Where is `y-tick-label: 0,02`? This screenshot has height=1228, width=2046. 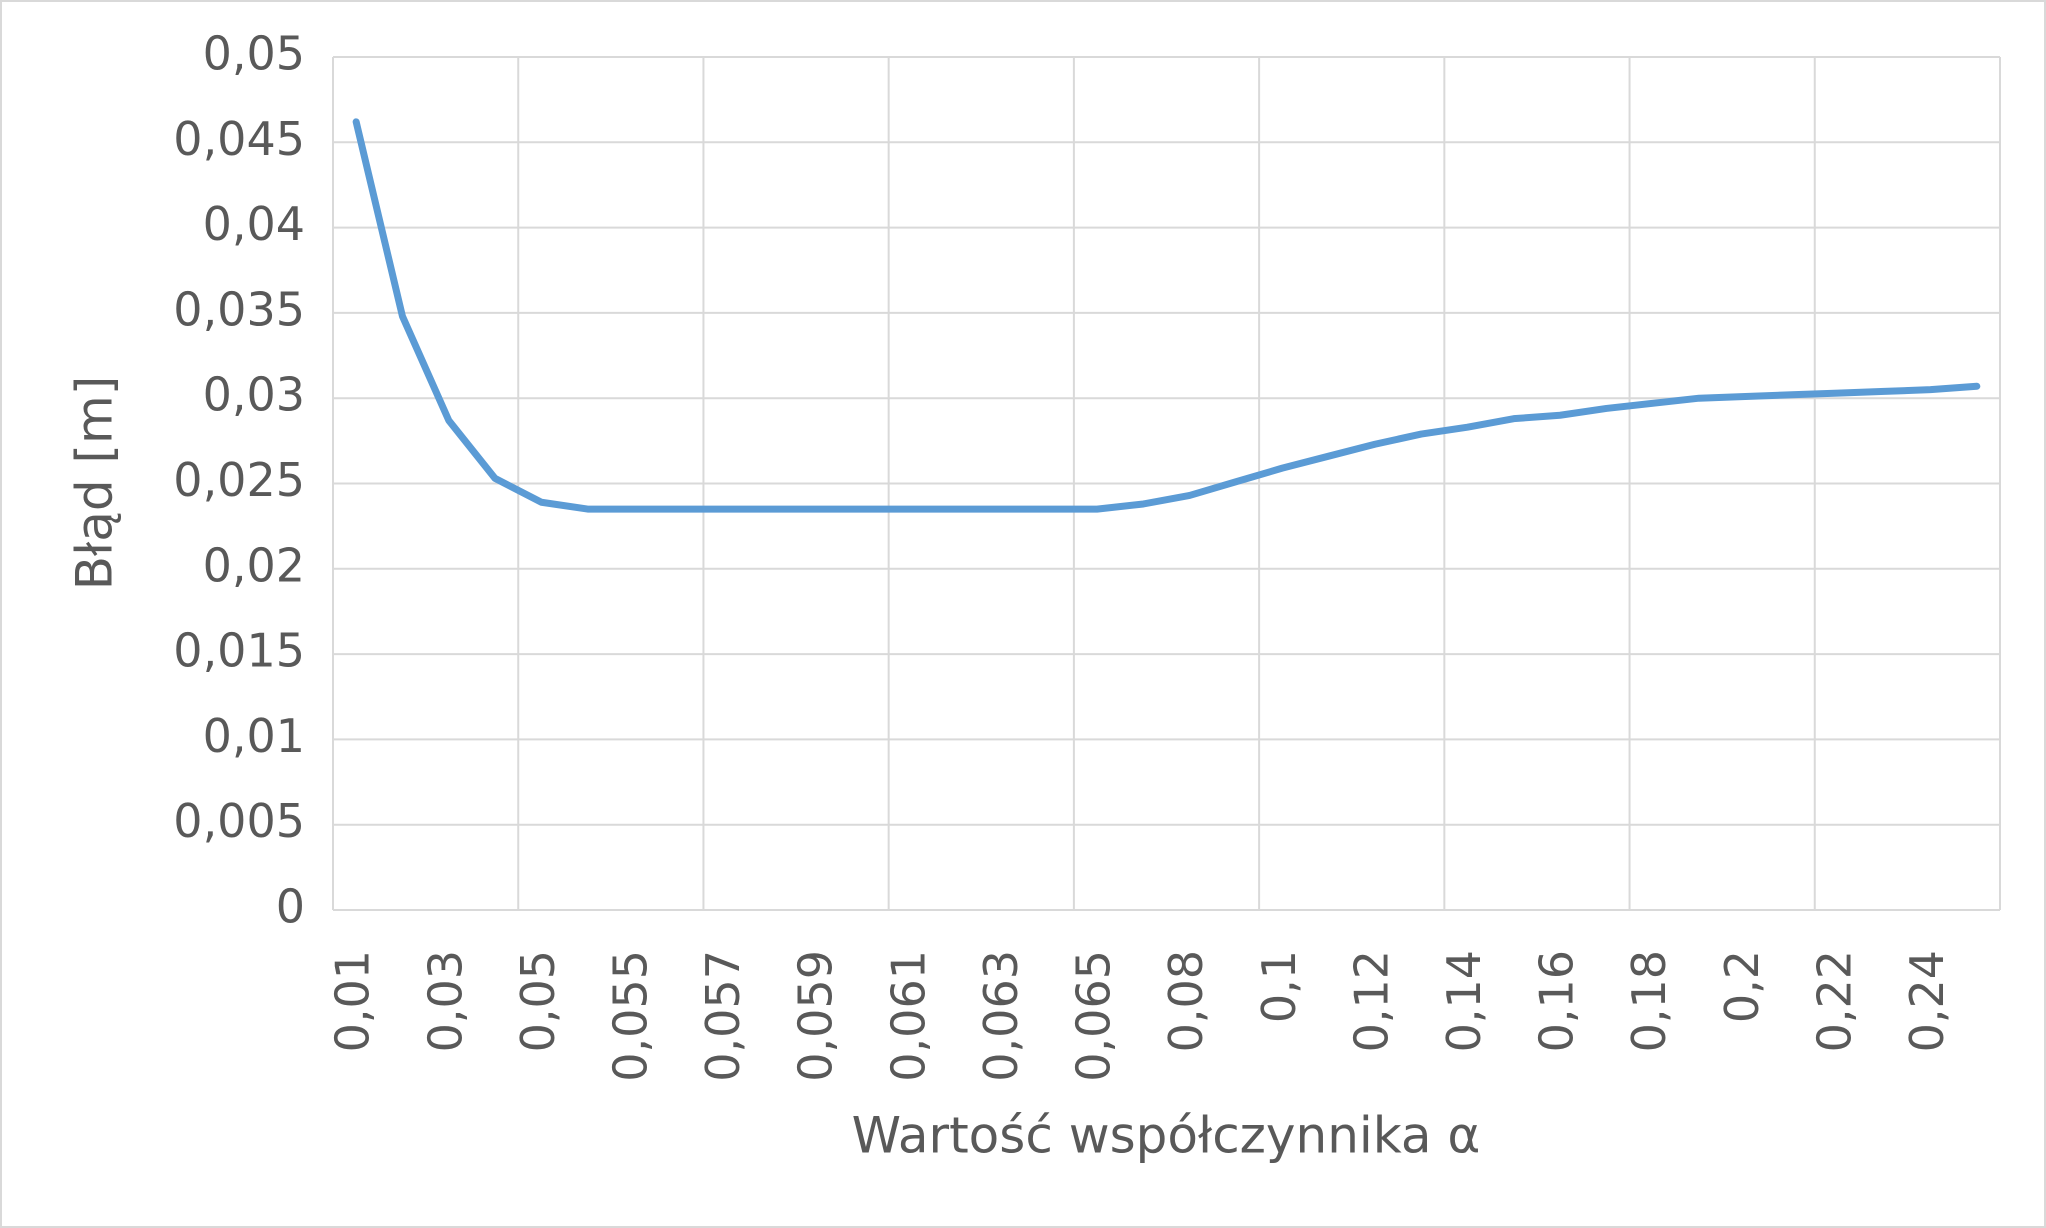
y-tick-label: 0,02 is located at coordinates (254, 565).